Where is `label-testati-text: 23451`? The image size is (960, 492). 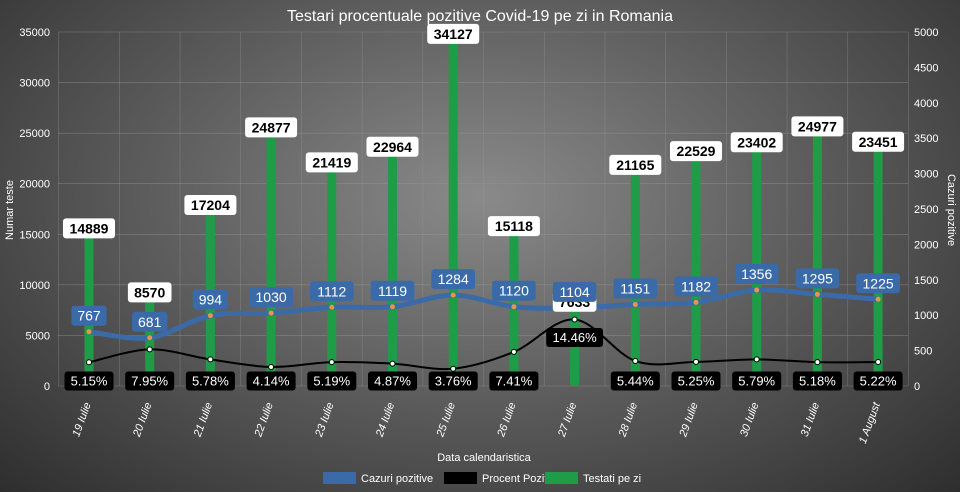 label-testati-text: 23451 is located at coordinates (878, 142).